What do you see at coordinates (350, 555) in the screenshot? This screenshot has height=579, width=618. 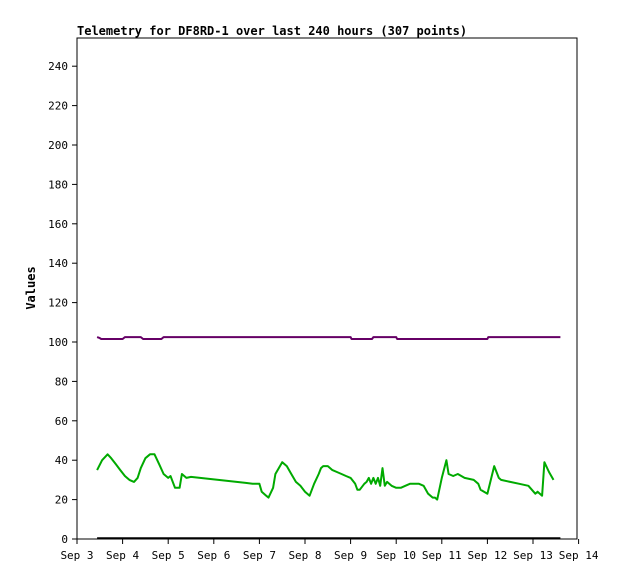 I see `x-tick-label: Sep 9` at bounding box center [350, 555].